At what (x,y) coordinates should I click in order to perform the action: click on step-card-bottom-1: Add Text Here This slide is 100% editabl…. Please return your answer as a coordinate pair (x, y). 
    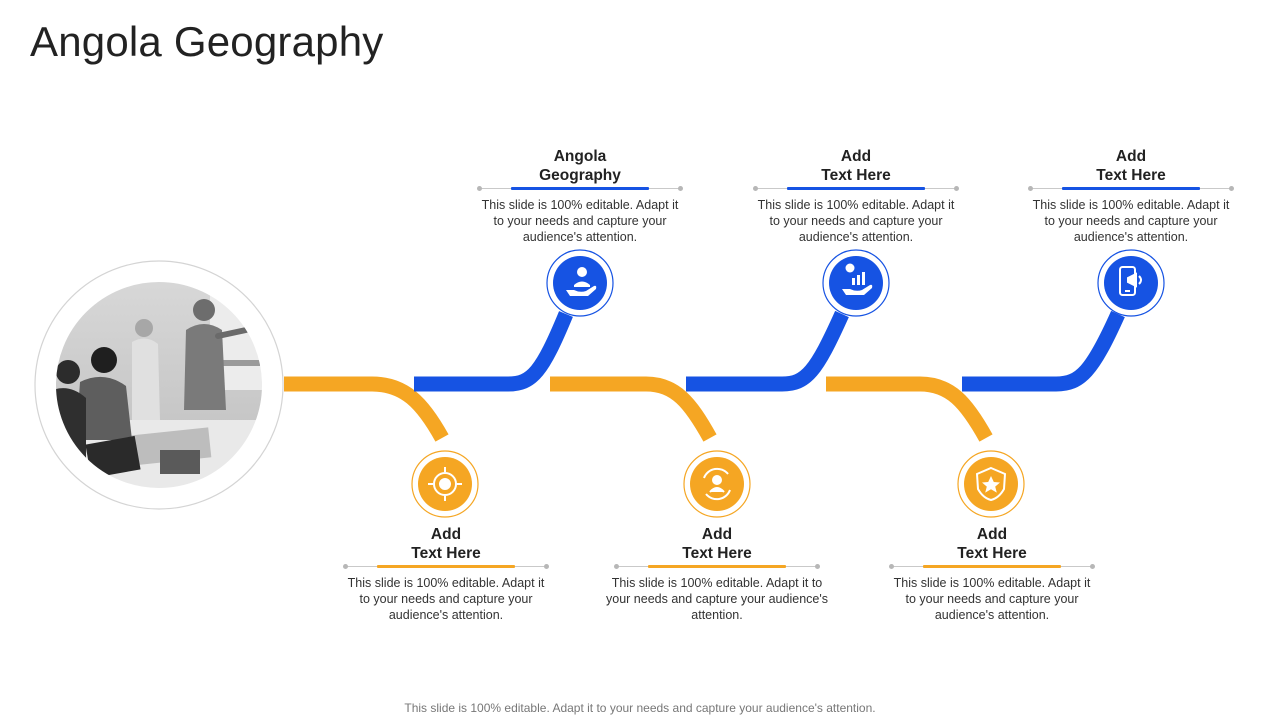
    Looking at the image, I should click on (446, 574).